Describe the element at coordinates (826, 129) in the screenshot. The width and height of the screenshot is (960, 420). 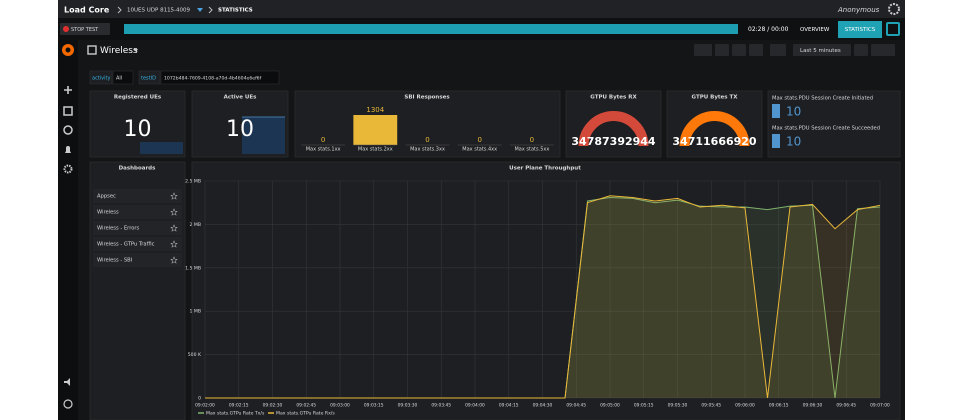
I see `stat-label: Max stats.PDU Session Create Succeeded` at that location.